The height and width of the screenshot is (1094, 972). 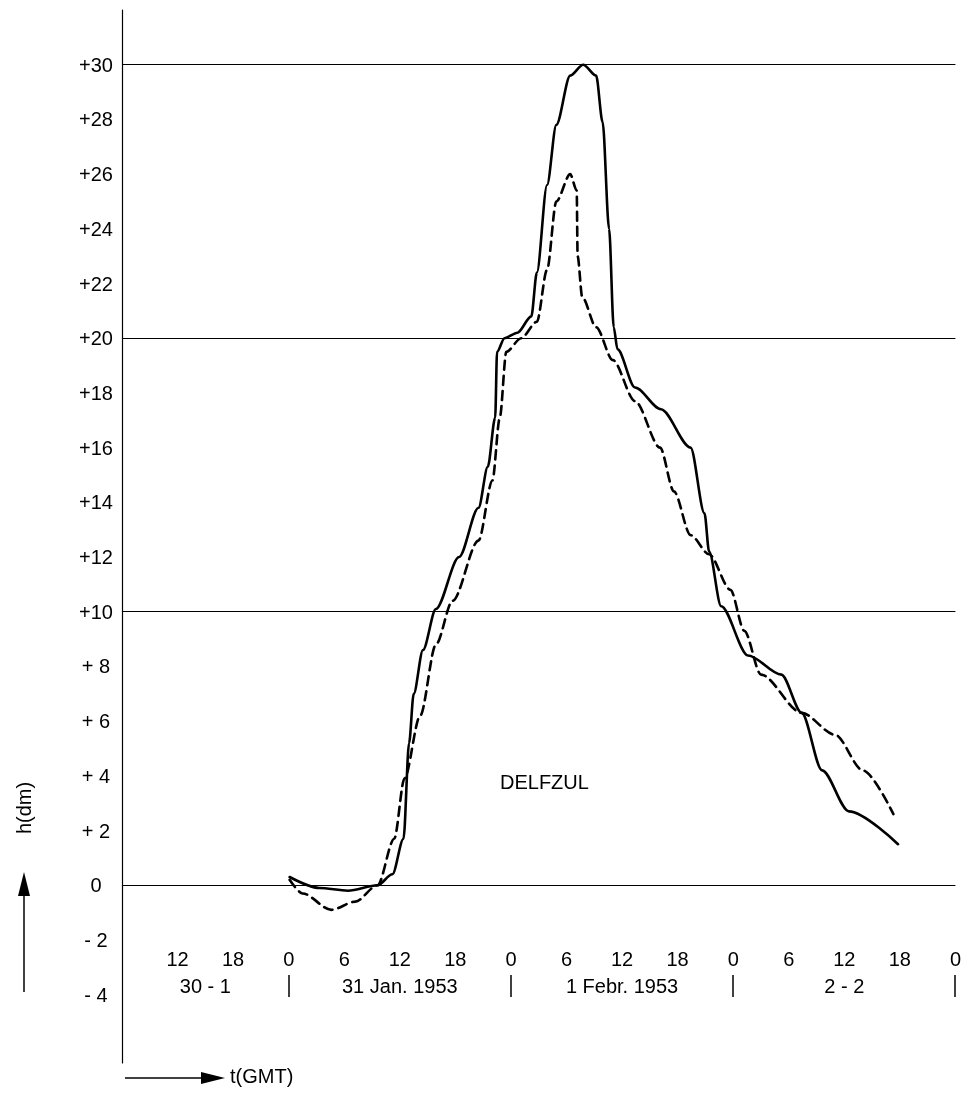 I want to click on y-tick-label: + 8, so click(x=96, y=666).